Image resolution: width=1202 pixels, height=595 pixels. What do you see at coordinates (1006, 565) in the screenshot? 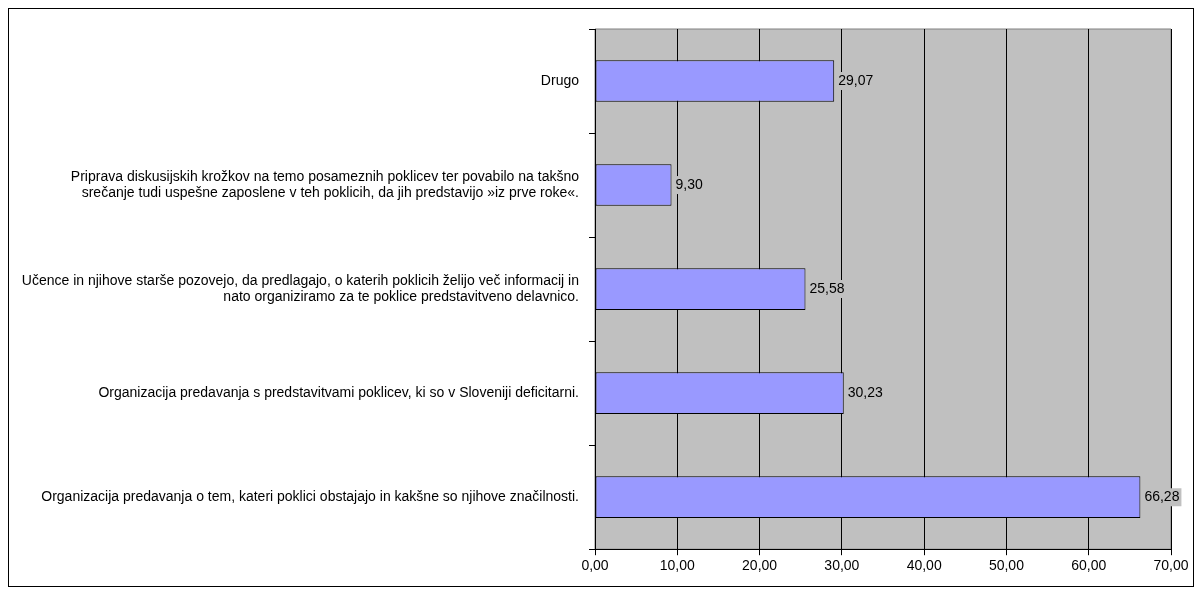
I see `x-tick-label: 50,00` at bounding box center [1006, 565].